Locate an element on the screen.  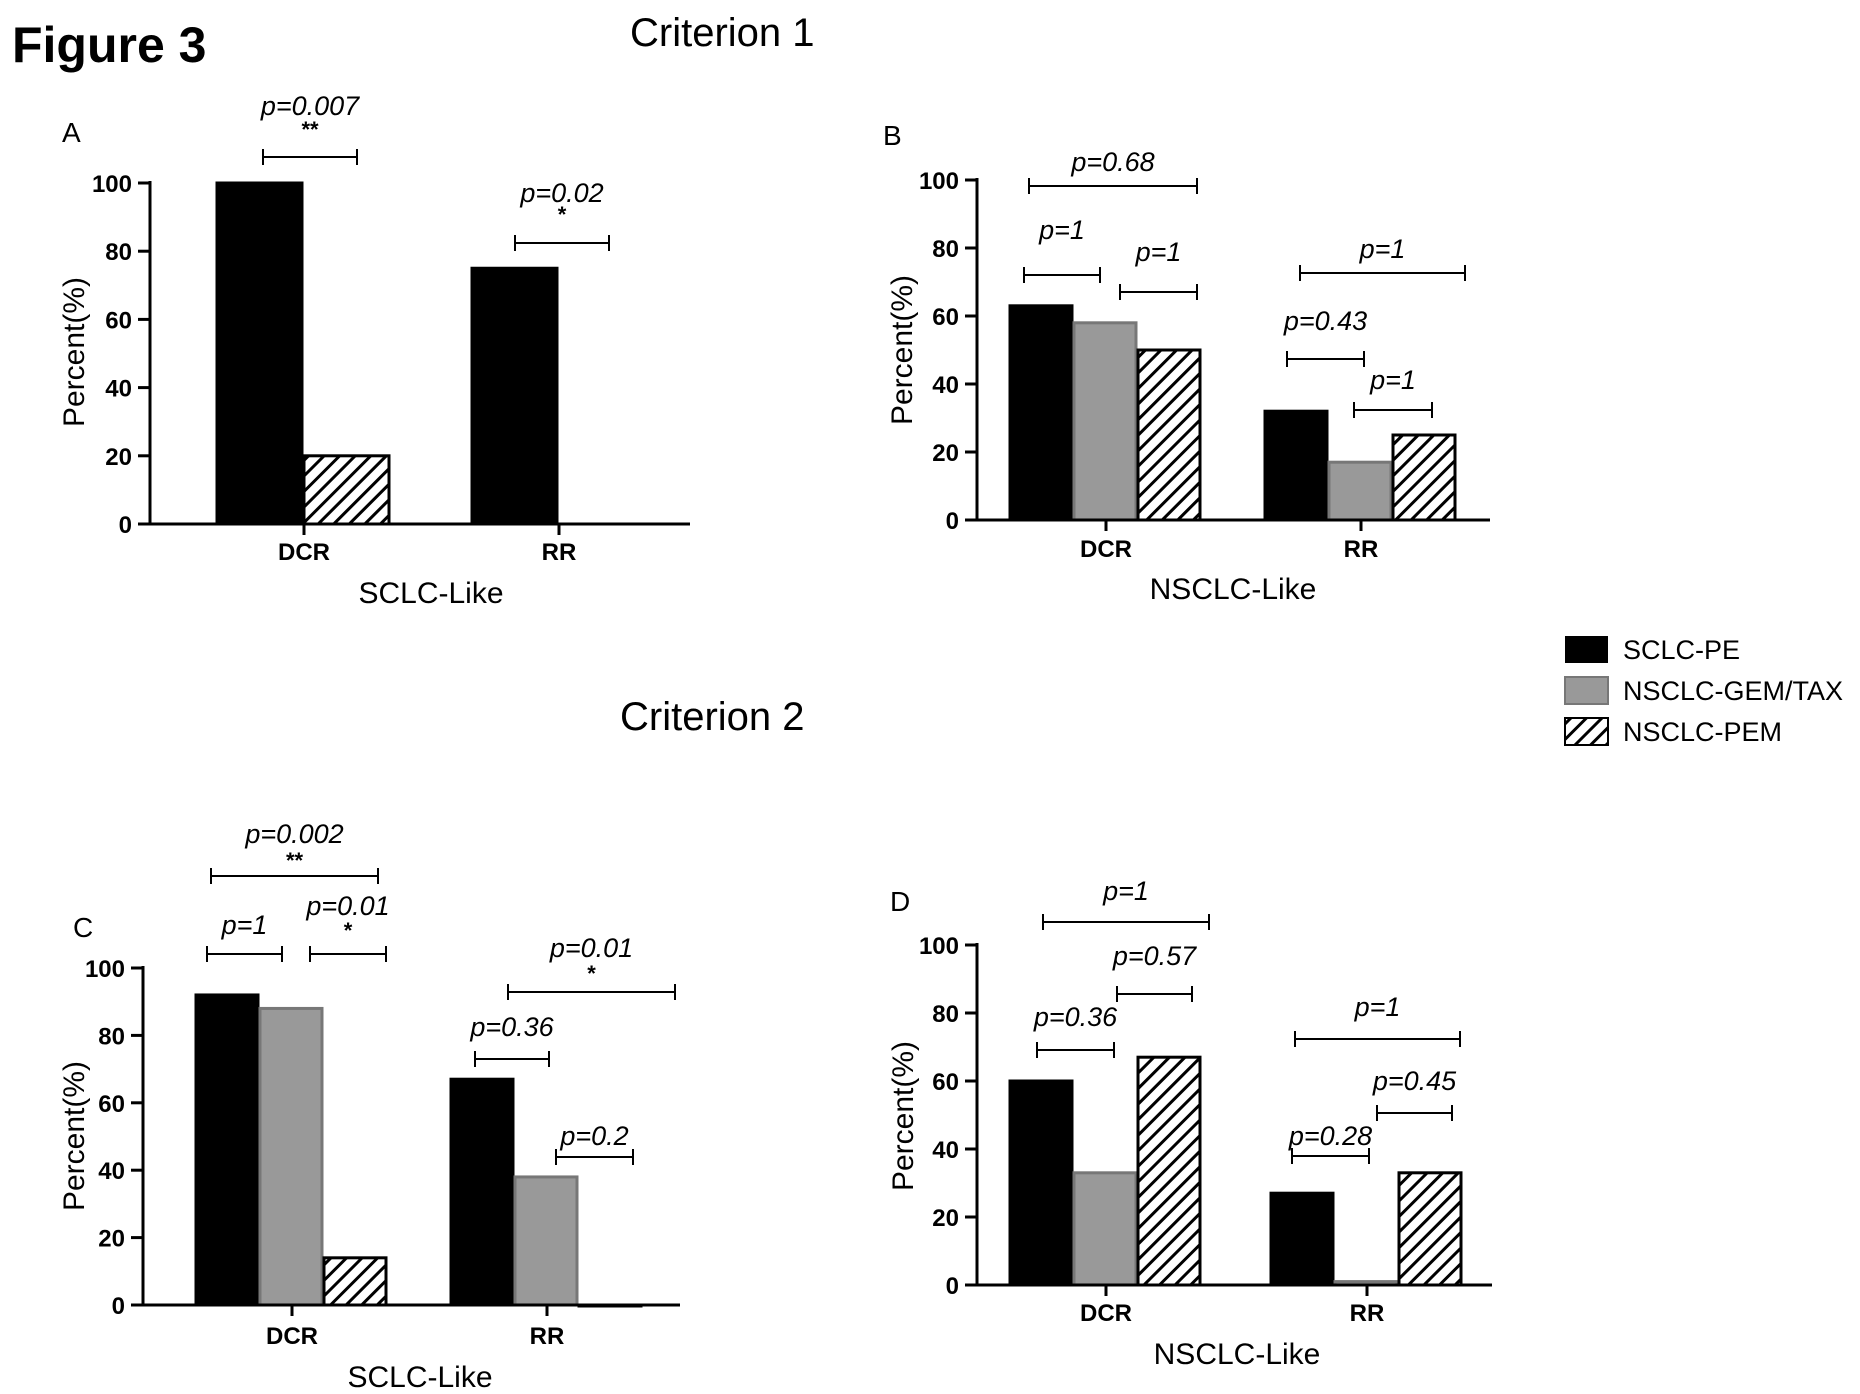
criterion-1-title: Criterion 1 is located at coordinates (722, 33).